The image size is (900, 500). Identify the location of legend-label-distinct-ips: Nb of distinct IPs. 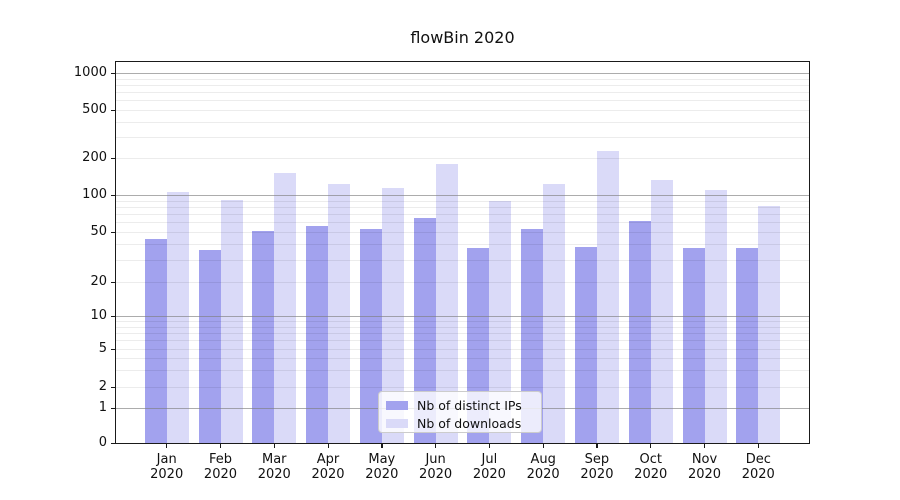
(469, 405).